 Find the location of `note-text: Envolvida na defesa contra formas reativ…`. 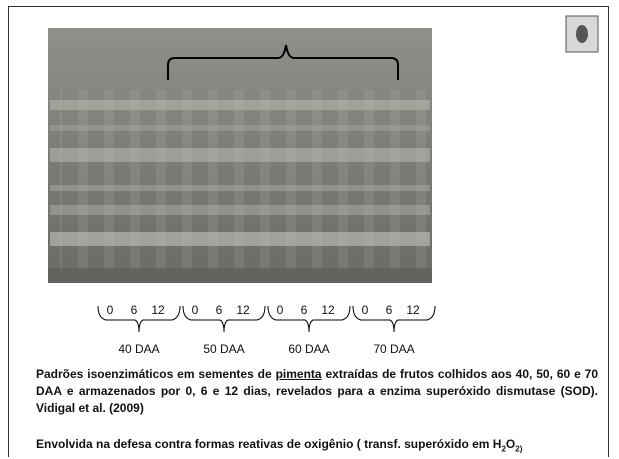

note-text: Envolvida na defesa contra formas reativ… is located at coordinates (269, 444).